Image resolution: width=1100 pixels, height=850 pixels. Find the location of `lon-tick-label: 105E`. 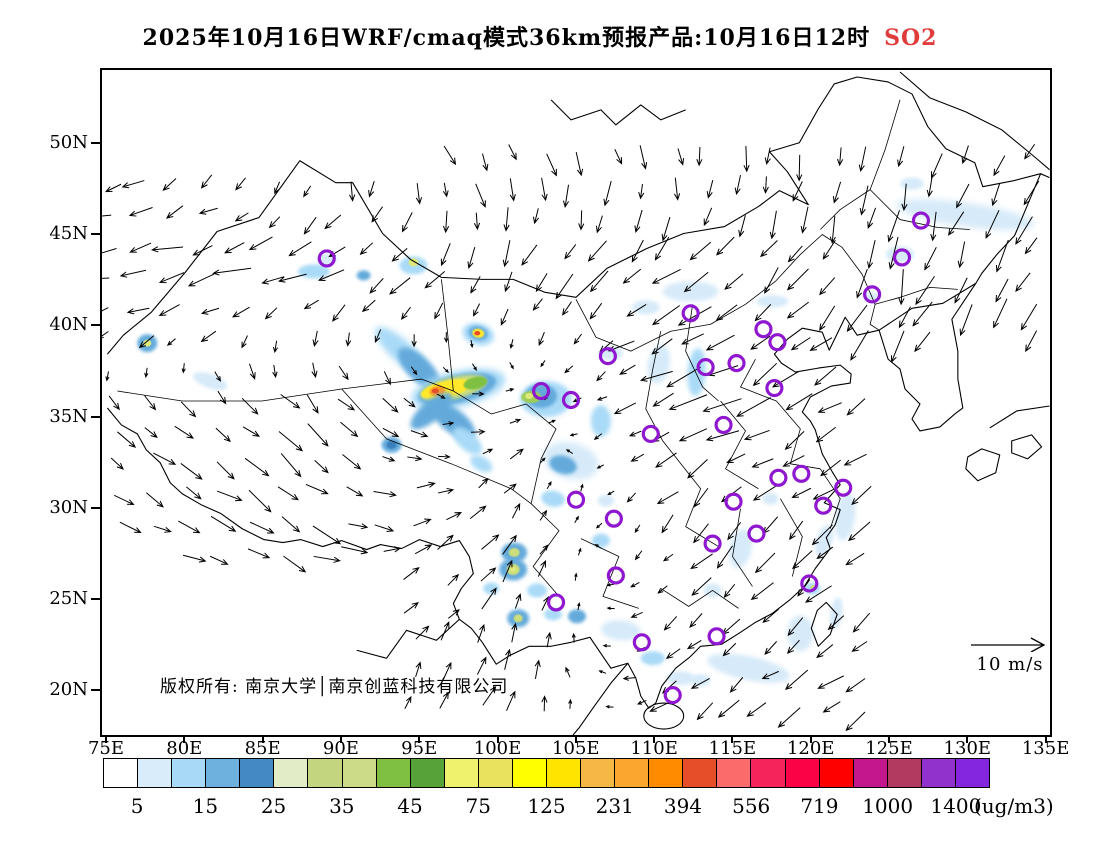

lon-tick-label: 105E is located at coordinates (576, 748).